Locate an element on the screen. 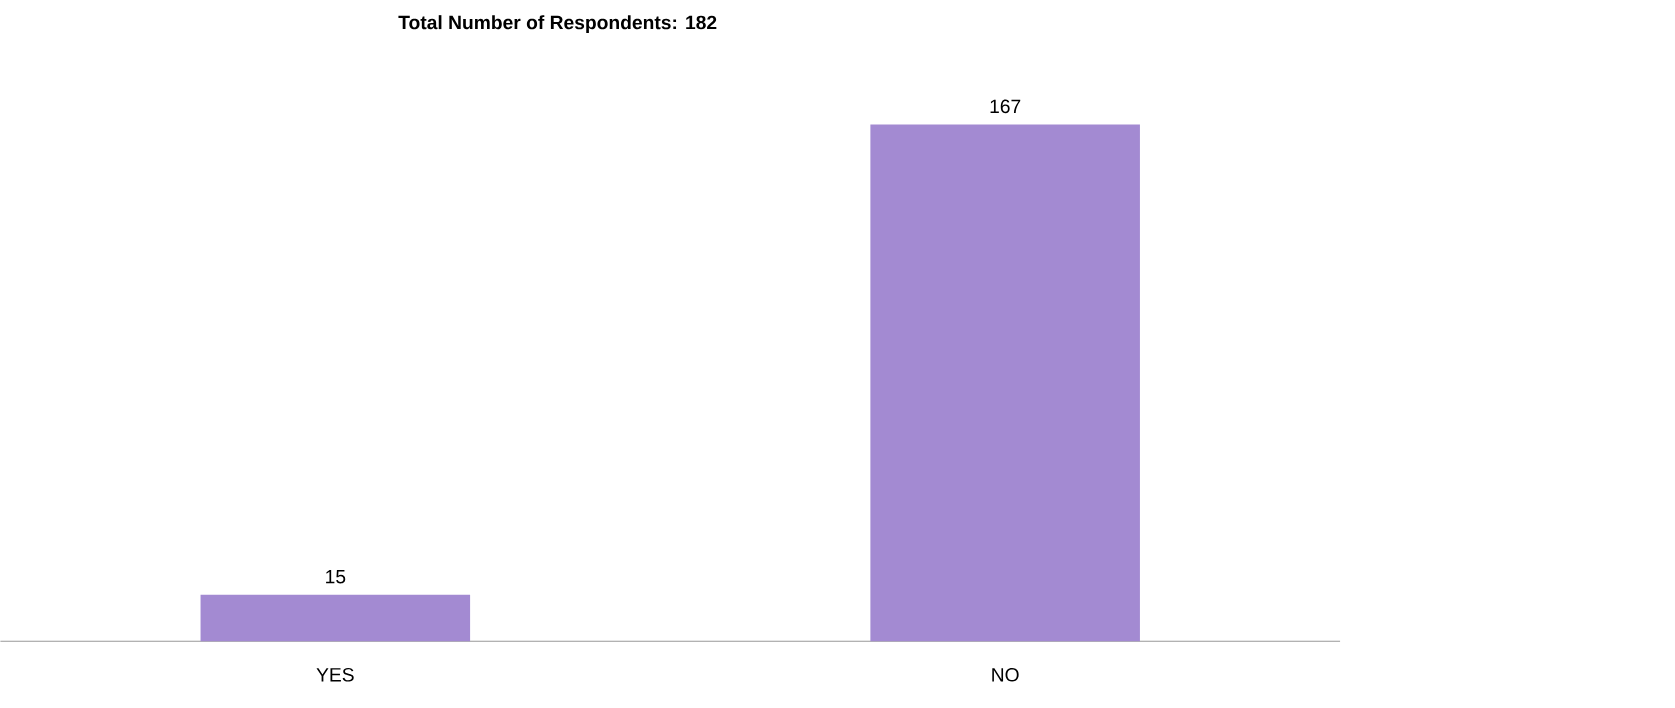  x-tick-label: NO is located at coordinates (1005, 674).